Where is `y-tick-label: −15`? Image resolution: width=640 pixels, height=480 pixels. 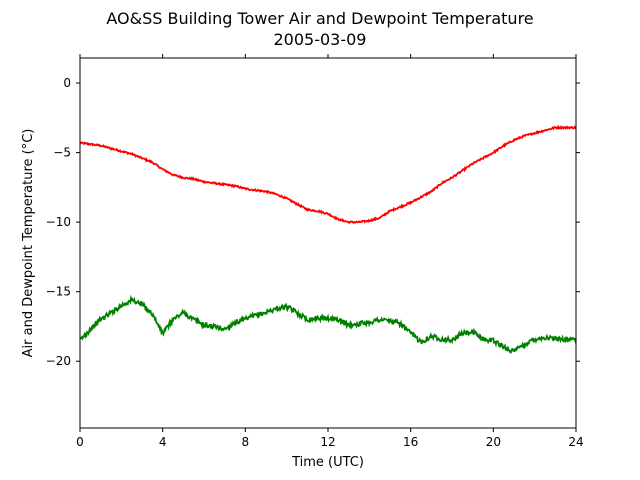
y-tick-label: −15 is located at coordinates (58, 292).